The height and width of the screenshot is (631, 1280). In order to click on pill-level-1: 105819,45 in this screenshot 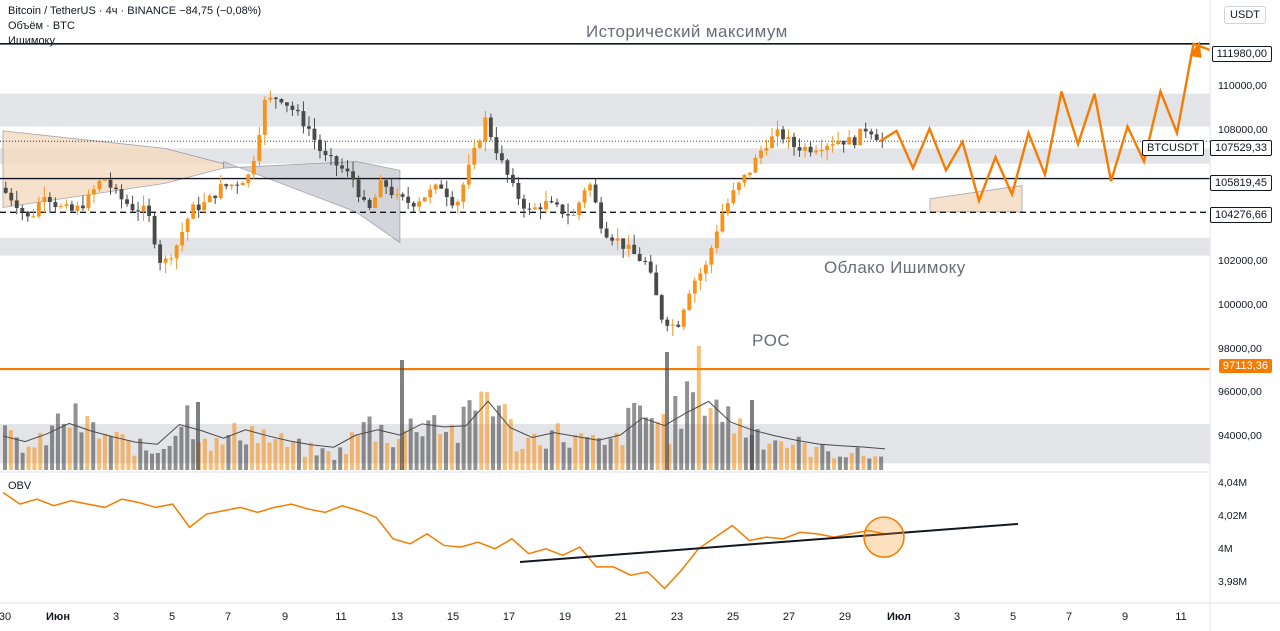, I will do `click(1241, 183)`.